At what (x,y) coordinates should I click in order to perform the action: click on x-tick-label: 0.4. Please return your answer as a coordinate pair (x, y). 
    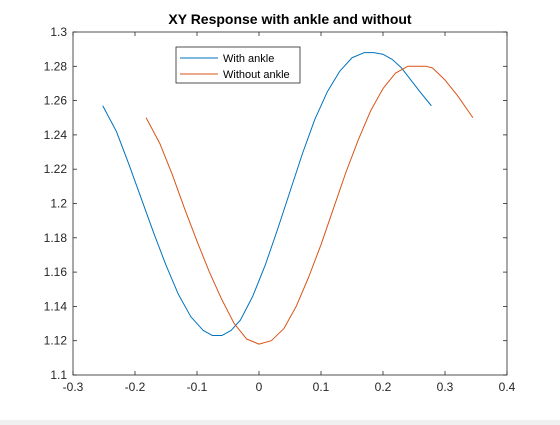
    Looking at the image, I should click on (507, 387).